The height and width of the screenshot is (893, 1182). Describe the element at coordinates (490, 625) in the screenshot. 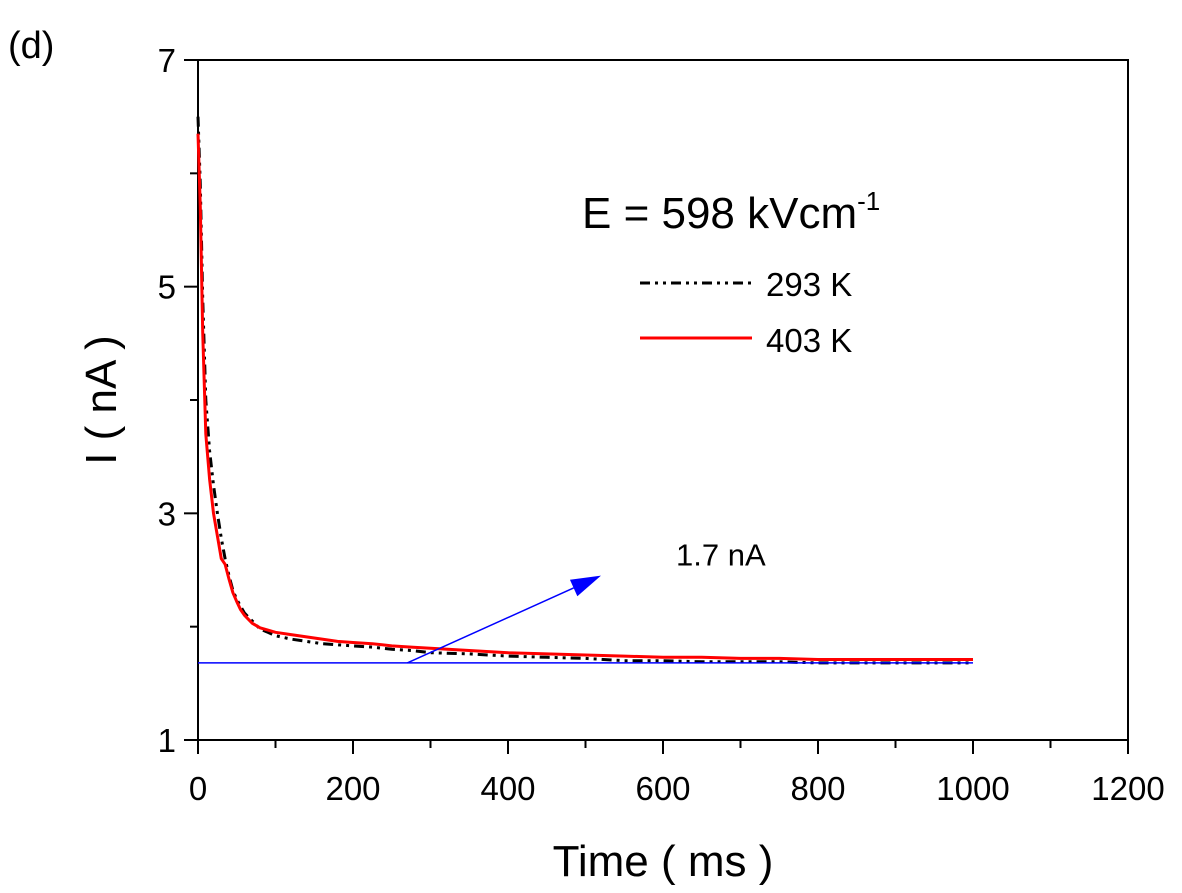

I see `annotation-arrow-shaft` at that location.